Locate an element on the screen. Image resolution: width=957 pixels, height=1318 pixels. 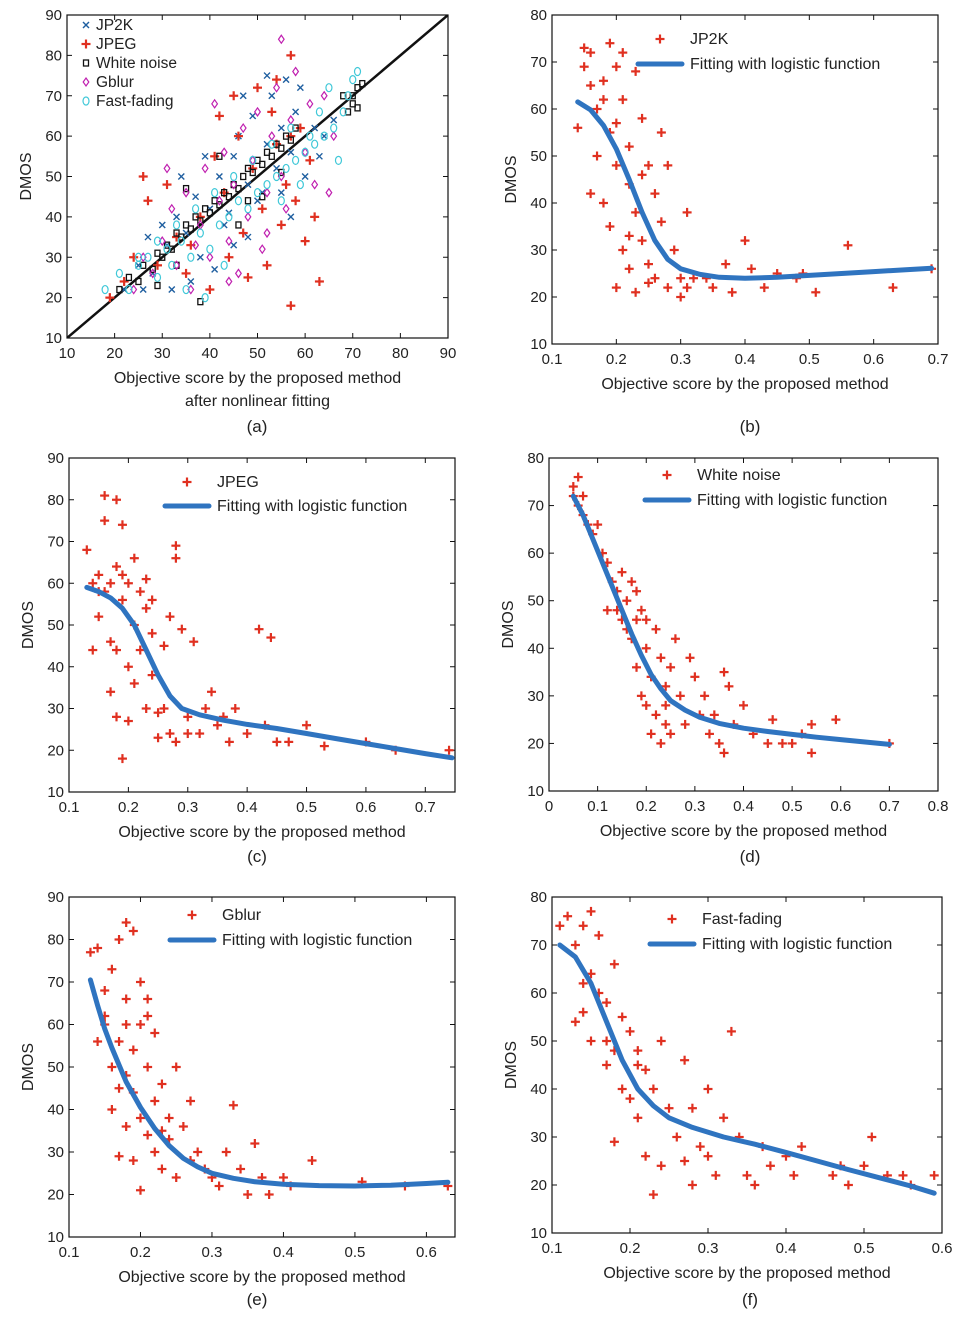
x-tick-label: 0.6 is located at coordinates (942, 1248).